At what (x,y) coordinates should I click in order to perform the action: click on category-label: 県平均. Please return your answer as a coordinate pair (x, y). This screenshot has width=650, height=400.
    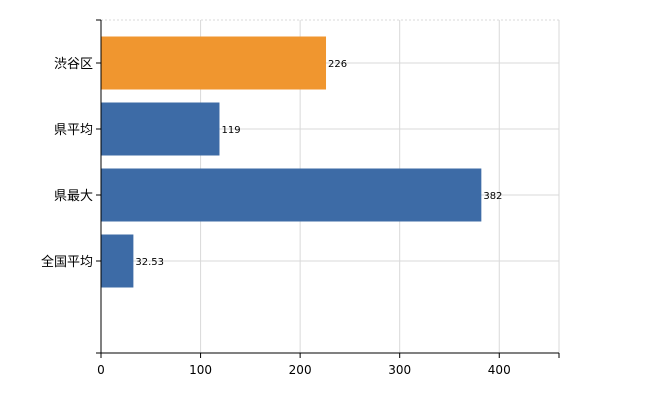
    Looking at the image, I should click on (73, 130).